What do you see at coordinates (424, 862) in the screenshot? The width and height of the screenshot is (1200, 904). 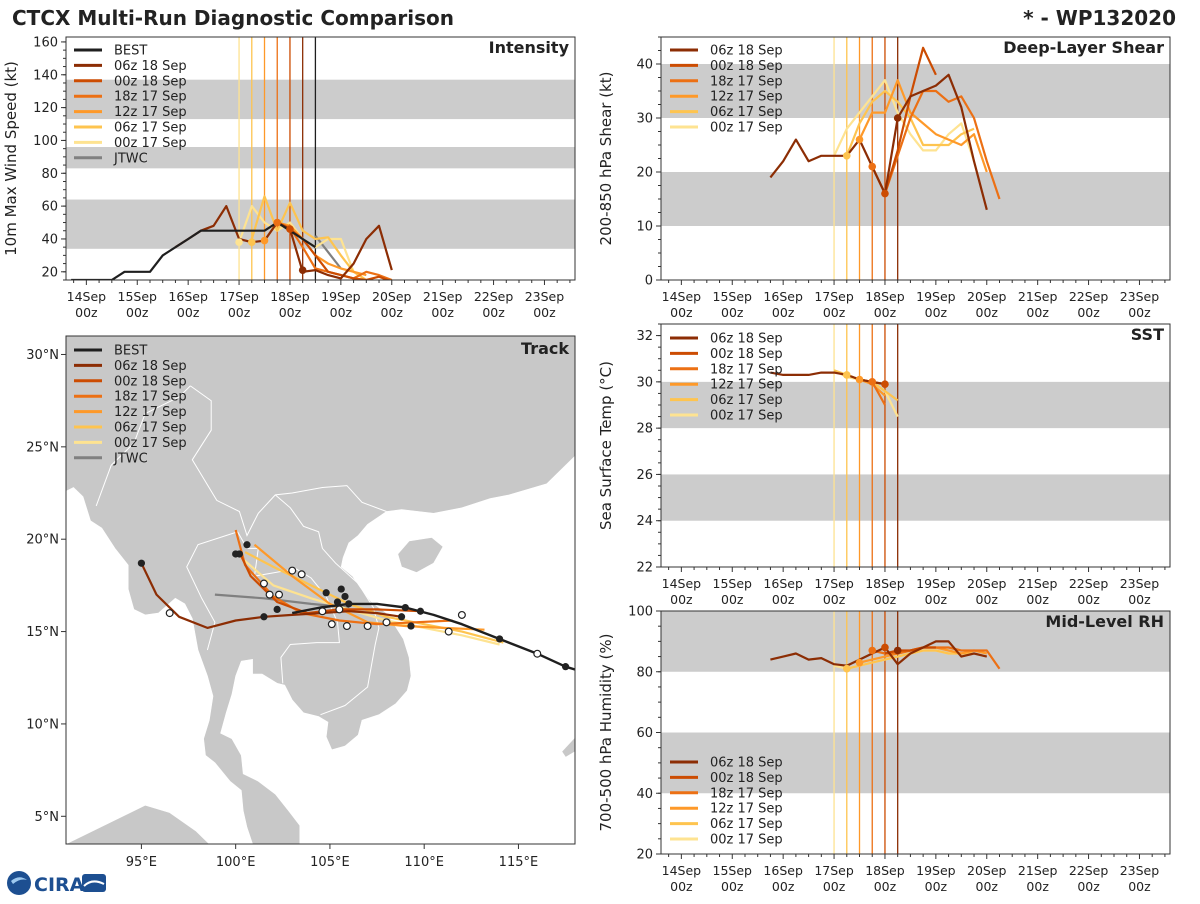 I see `track-x-tick-label: 110°E` at bounding box center [424, 862].